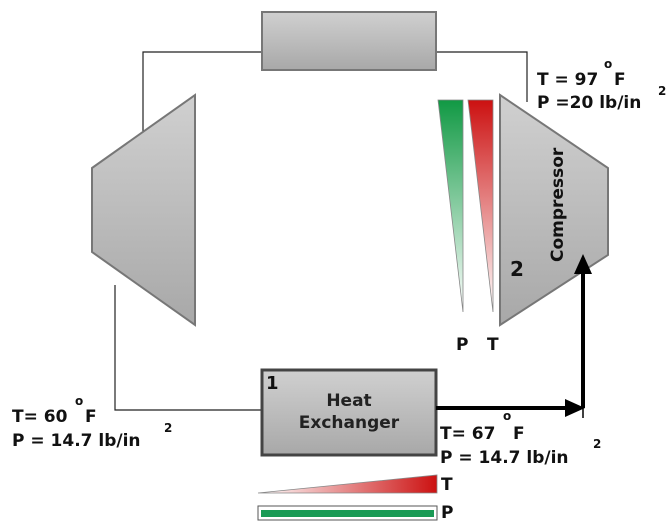  Describe the element at coordinates (143, 210) in the screenshot. I see `turbine` at that location.